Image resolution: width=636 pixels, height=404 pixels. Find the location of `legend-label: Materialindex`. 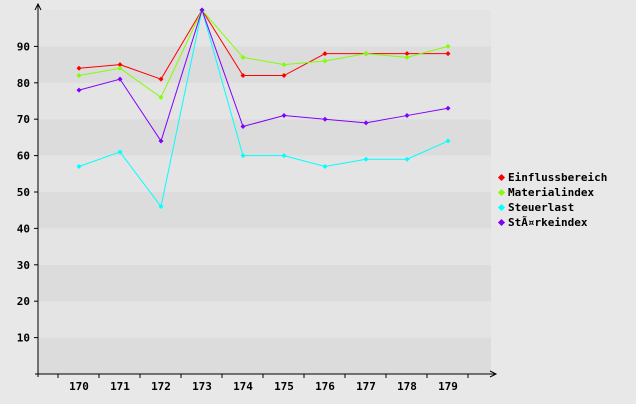

legend-label: Materialindex is located at coordinates (551, 192).